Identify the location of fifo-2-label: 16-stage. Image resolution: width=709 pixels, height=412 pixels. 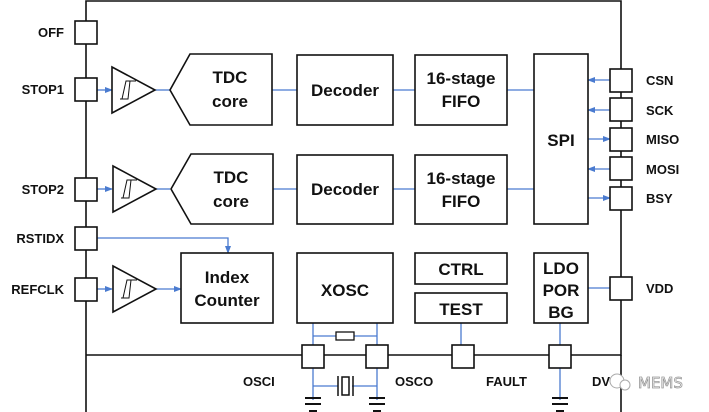
(461, 178).